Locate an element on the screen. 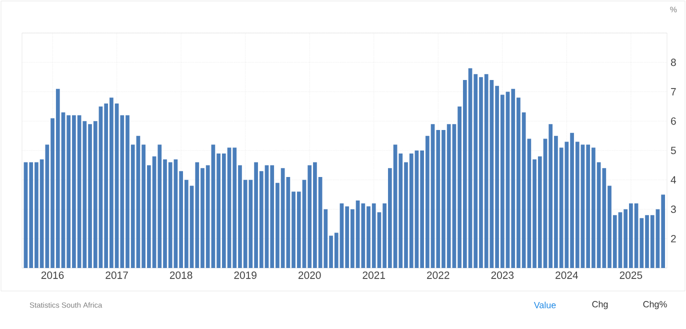 The height and width of the screenshot is (329, 686). x-tick-label: 2023 is located at coordinates (502, 275).